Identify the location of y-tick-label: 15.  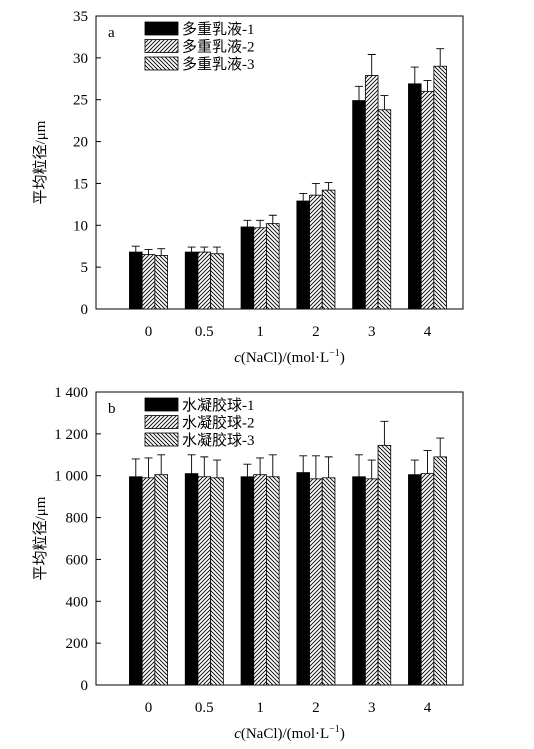
(80, 184).